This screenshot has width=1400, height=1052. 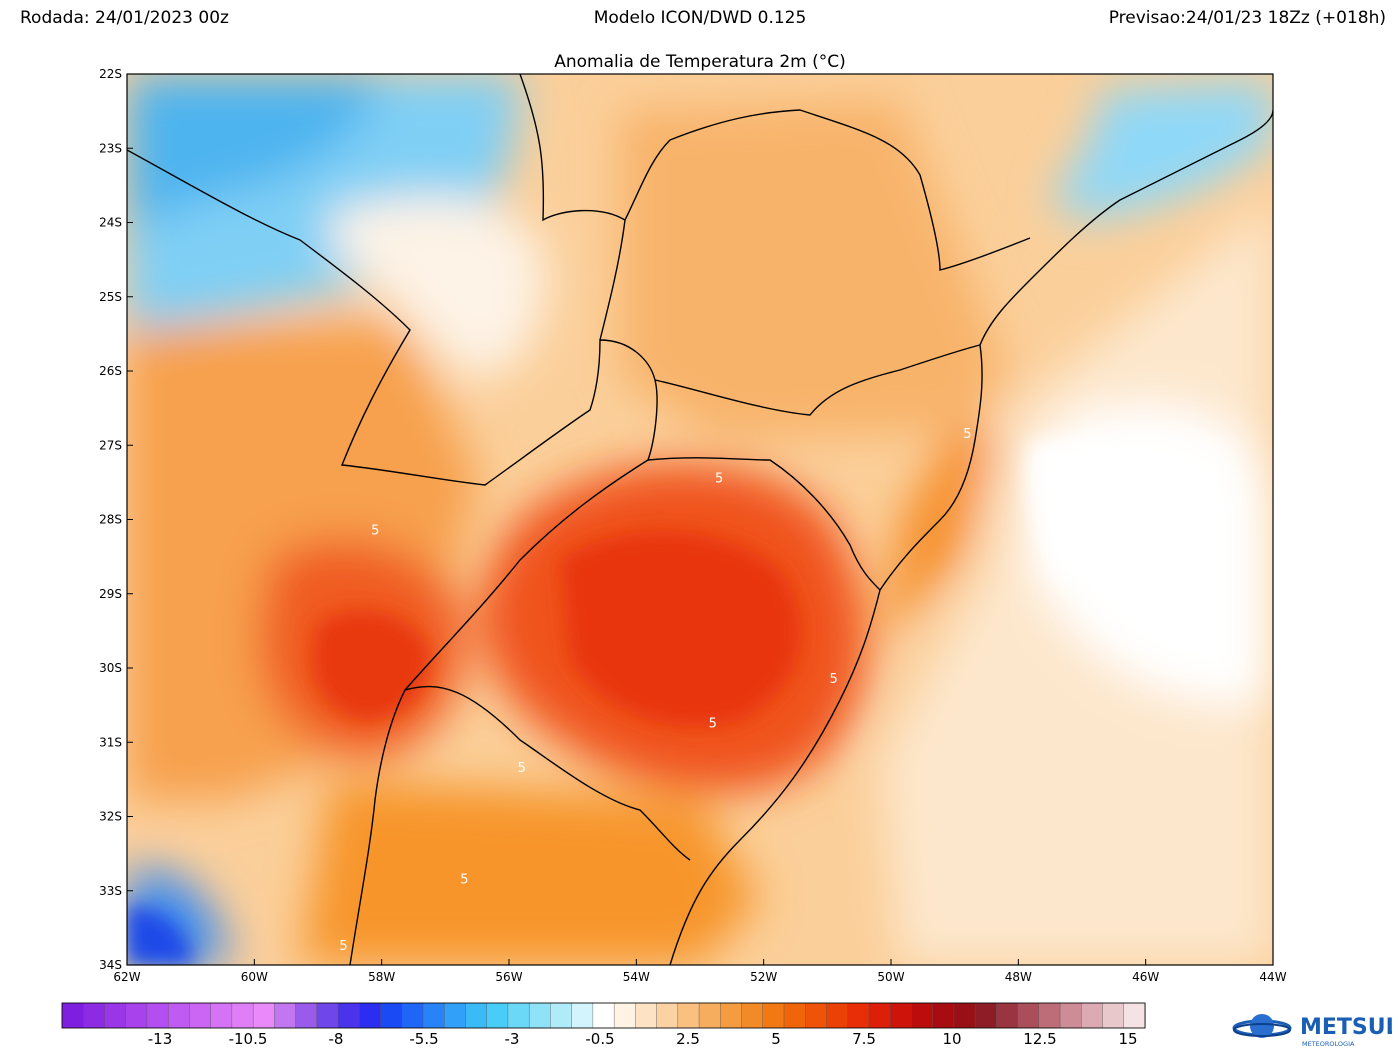 I want to click on lat-tick-label: 29S, so click(x=110, y=594).